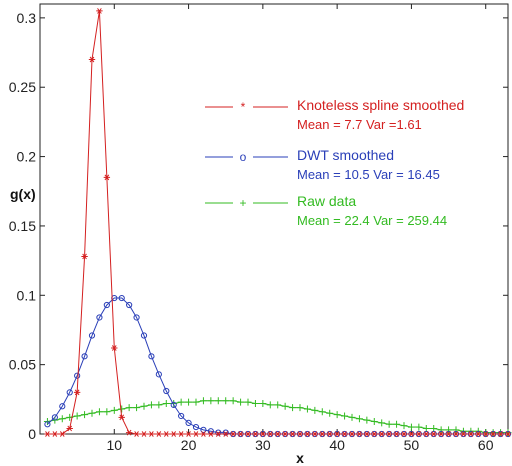 The image size is (512, 466). What do you see at coordinates (242, 203) in the screenshot?
I see `legend-marker: +` at bounding box center [242, 203].